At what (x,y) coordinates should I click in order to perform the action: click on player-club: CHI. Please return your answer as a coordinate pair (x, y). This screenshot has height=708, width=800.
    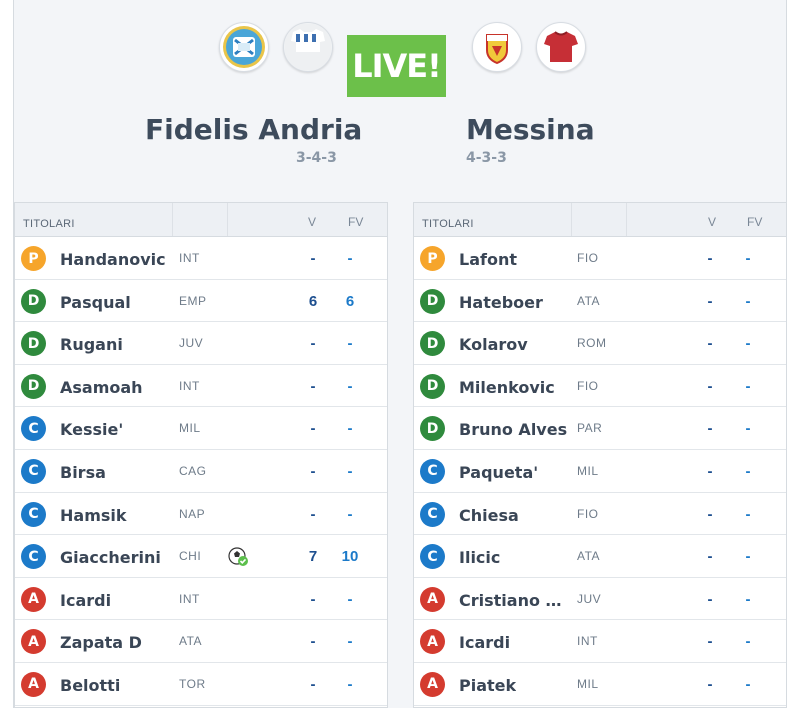
    Looking at the image, I should click on (190, 556).